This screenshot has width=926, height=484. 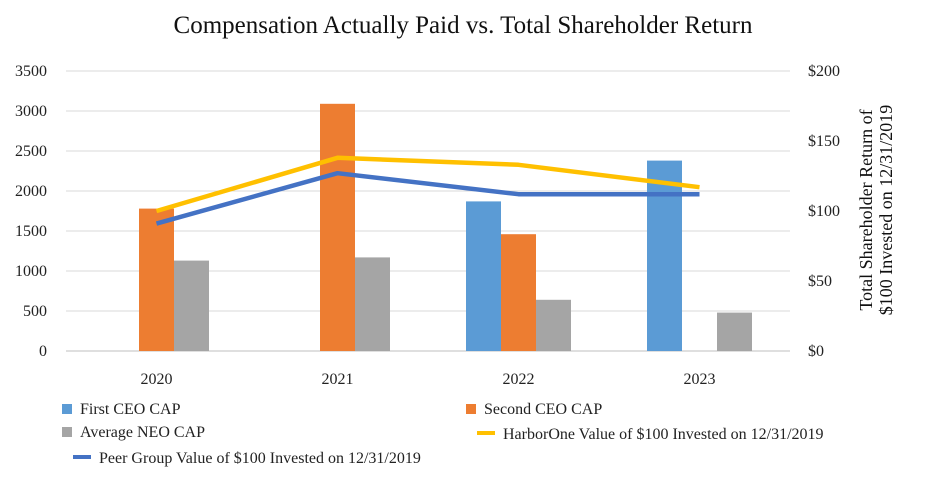 What do you see at coordinates (143, 432) in the screenshot?
I see `legend-label-average-neo: Average NEO CAP` at bounding box center [143, 432].